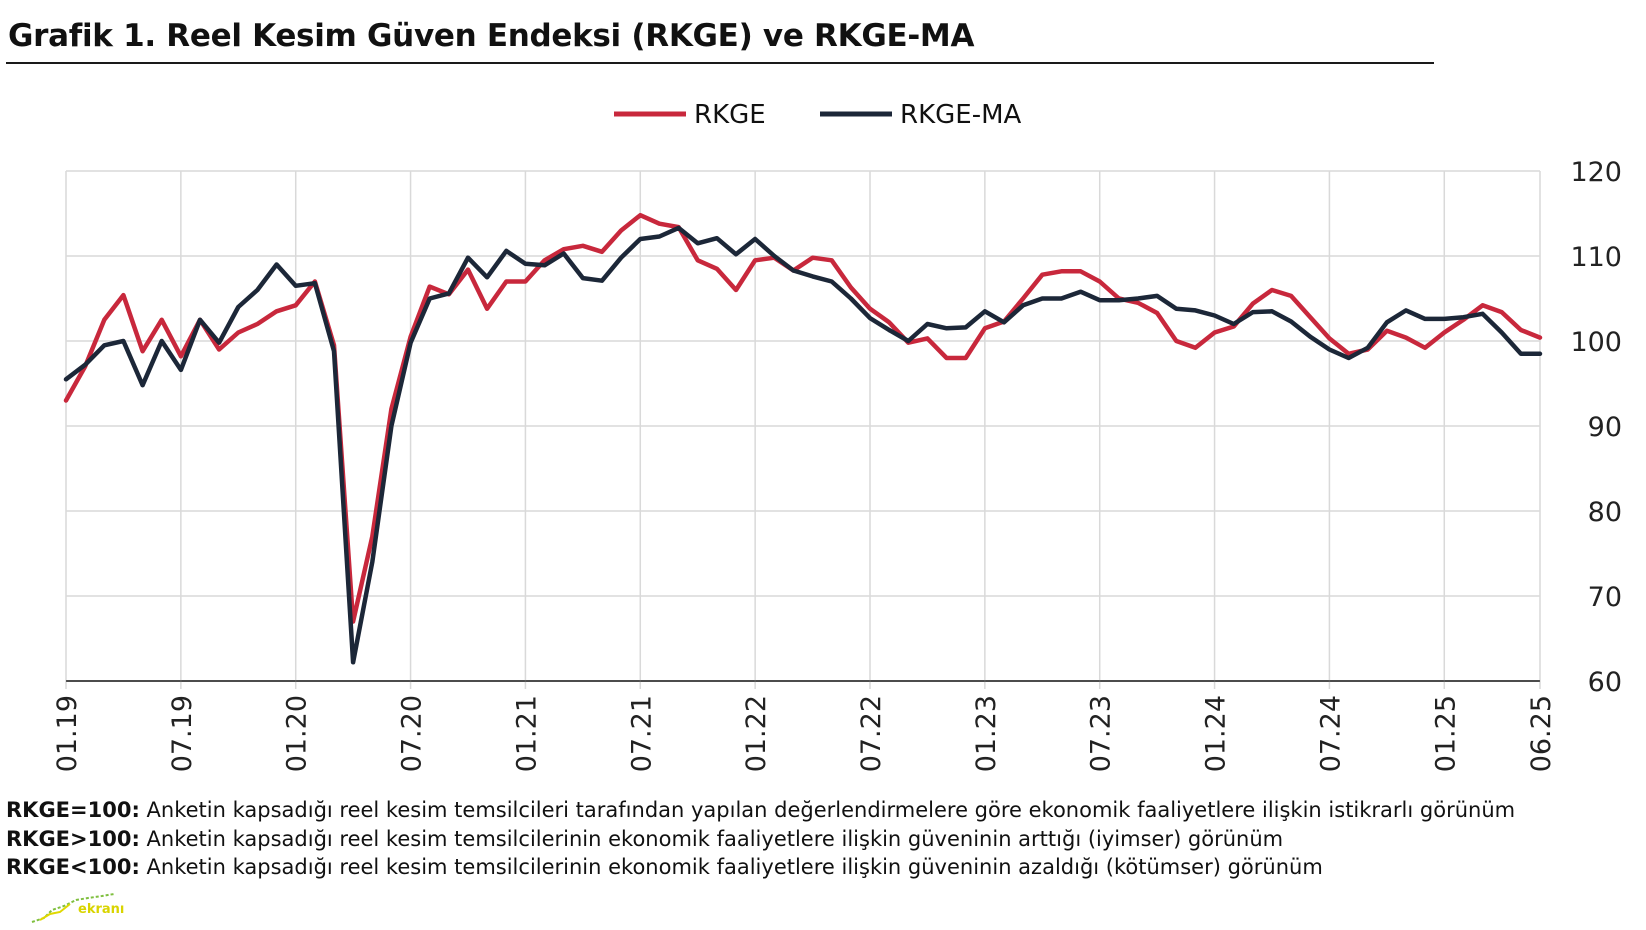 Image resolution: width=1646 pixels, height=930 pixels. What do you see at coordinates (756, 733) in the screenshot?
I see `x-tick-label: 01.22` at bounding box center [756, 733].